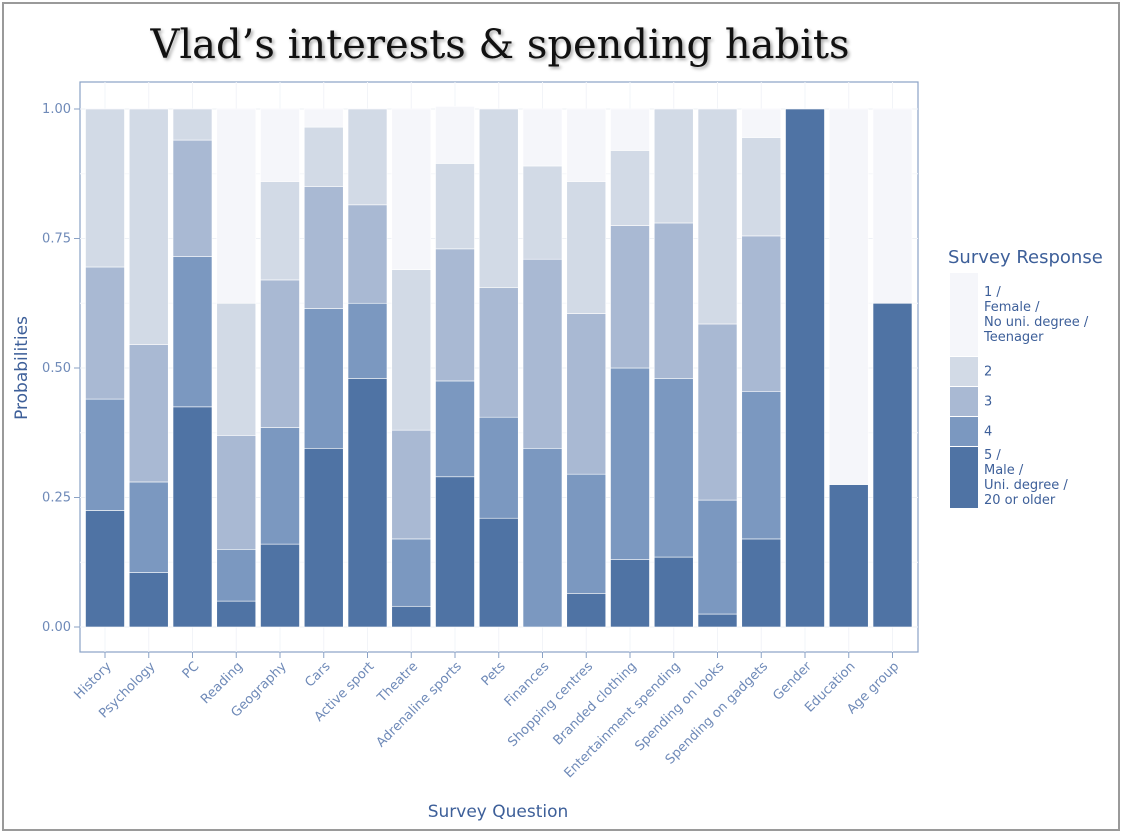 The height and width of the screenshot is (837, 1126). What do you see at coordinates (56, 368) in the screenshot?
I see `y-tick-label: 0.50` at bounding box center [56, 368].